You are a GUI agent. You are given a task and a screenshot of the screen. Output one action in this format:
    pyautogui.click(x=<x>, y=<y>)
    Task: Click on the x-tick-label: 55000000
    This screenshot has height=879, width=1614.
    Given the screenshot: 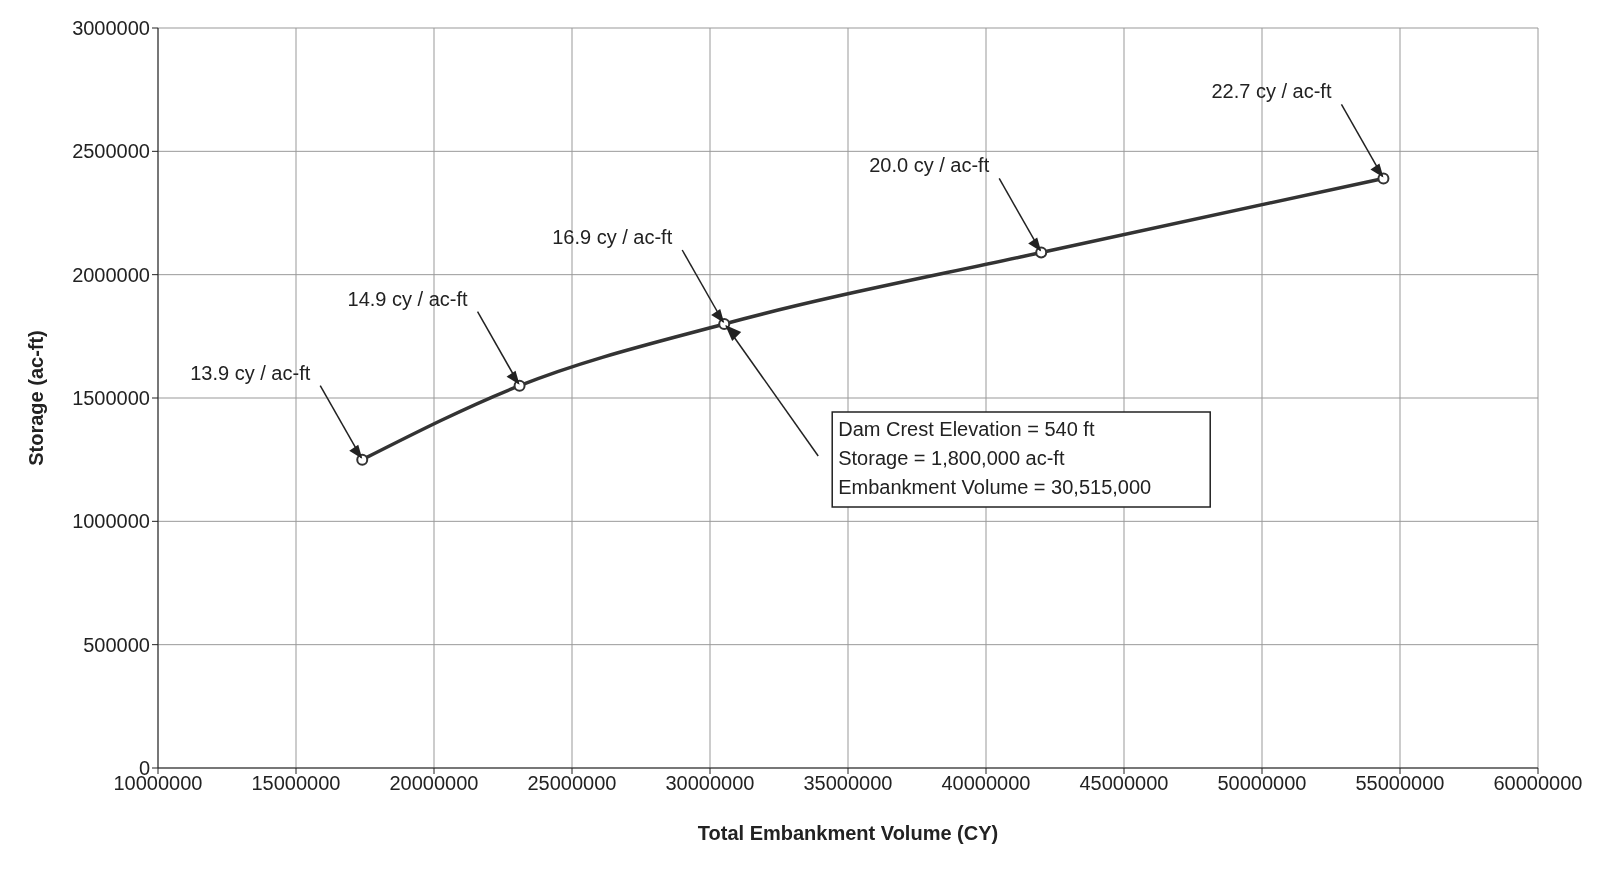 What is the action you would take?
    pyautogui.click(x=1400, y=783)
    